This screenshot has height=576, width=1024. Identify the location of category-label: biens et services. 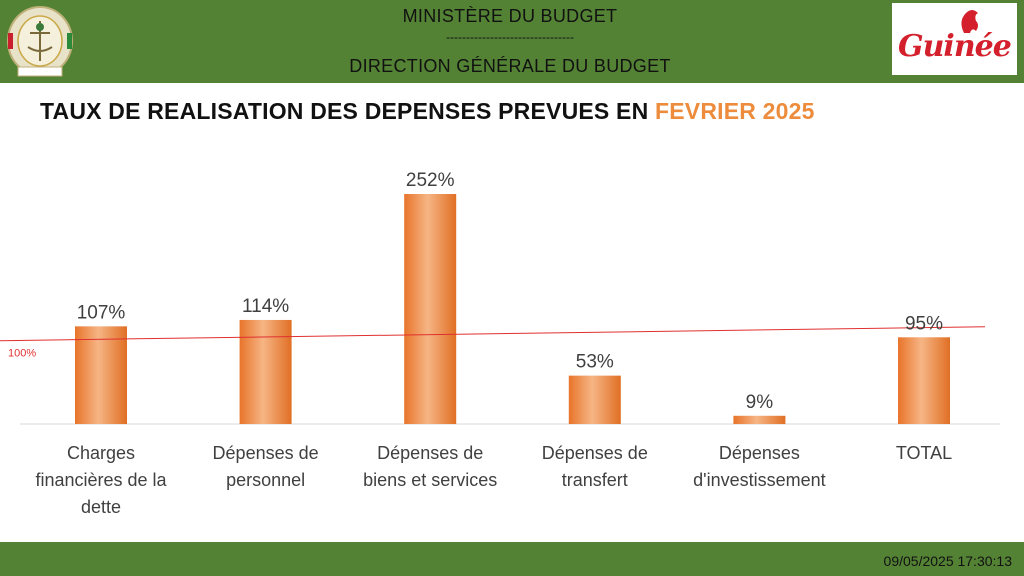
(430, 480).